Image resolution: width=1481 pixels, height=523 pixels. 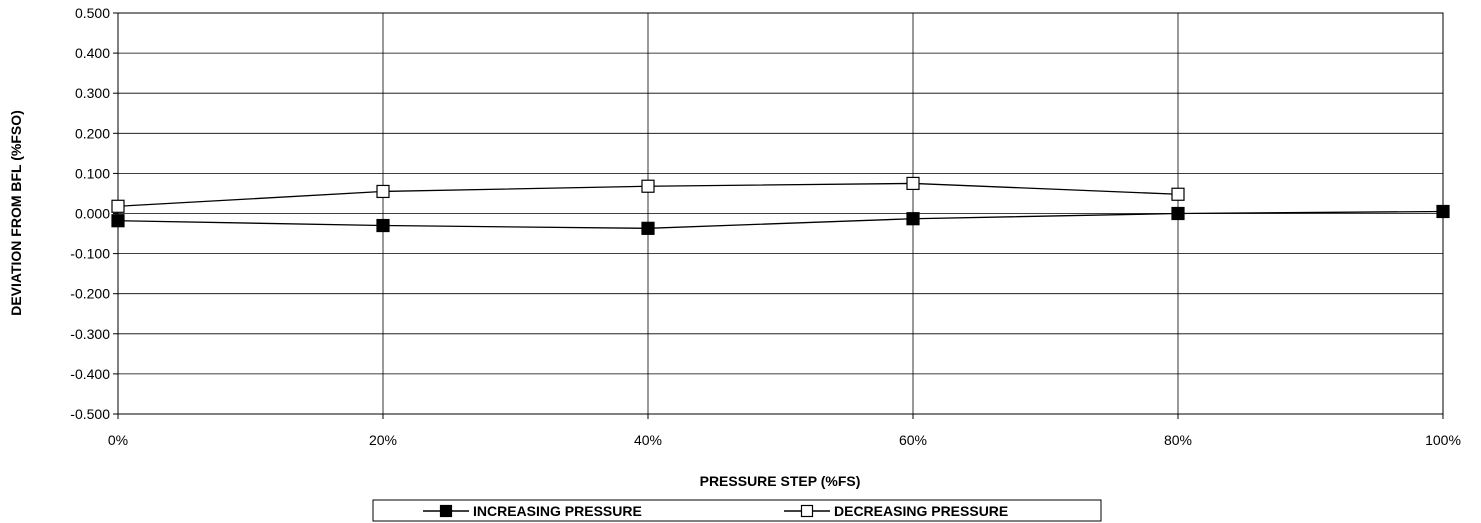 I want to click on legend-entry: INCREASING PRESSURE, so click(x=532, y=511).